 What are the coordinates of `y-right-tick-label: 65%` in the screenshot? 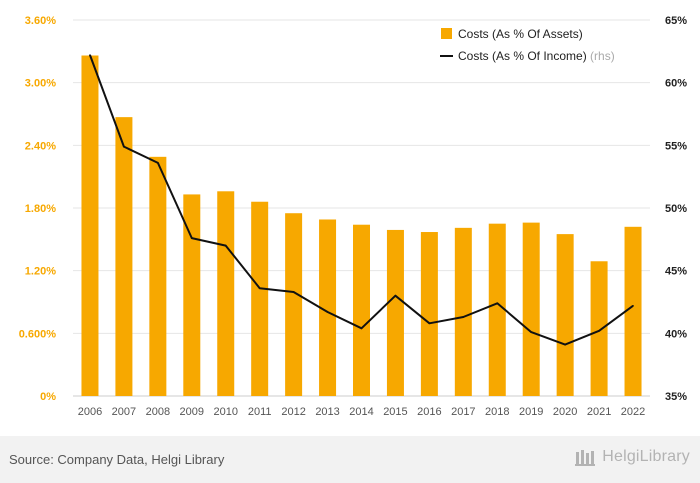 It's located at (676, 21).